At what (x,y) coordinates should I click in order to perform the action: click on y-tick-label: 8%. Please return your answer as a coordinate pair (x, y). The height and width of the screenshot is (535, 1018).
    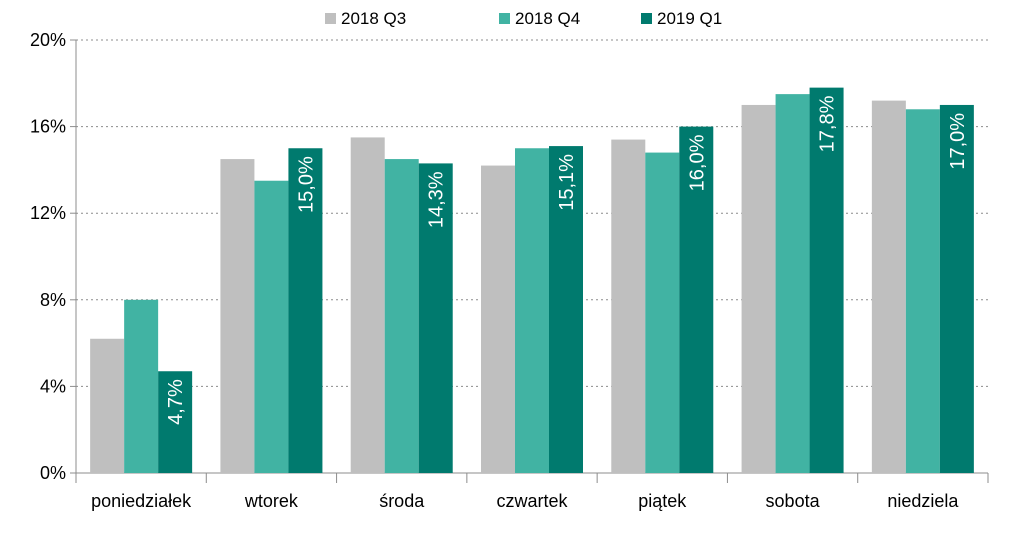
    Looking at the image, I should click on (53, 300).